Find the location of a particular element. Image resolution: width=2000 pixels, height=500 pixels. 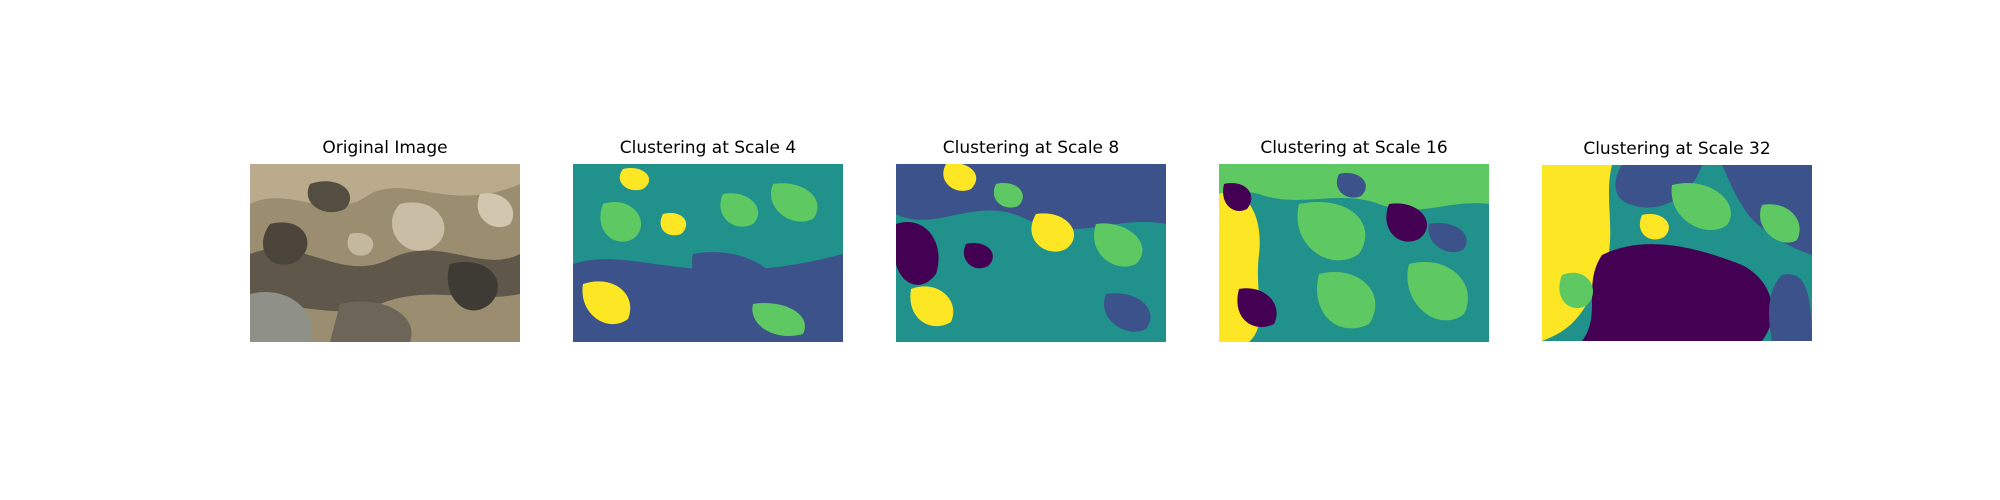

panel-title: Original Image is located at coordinates (385, 148).